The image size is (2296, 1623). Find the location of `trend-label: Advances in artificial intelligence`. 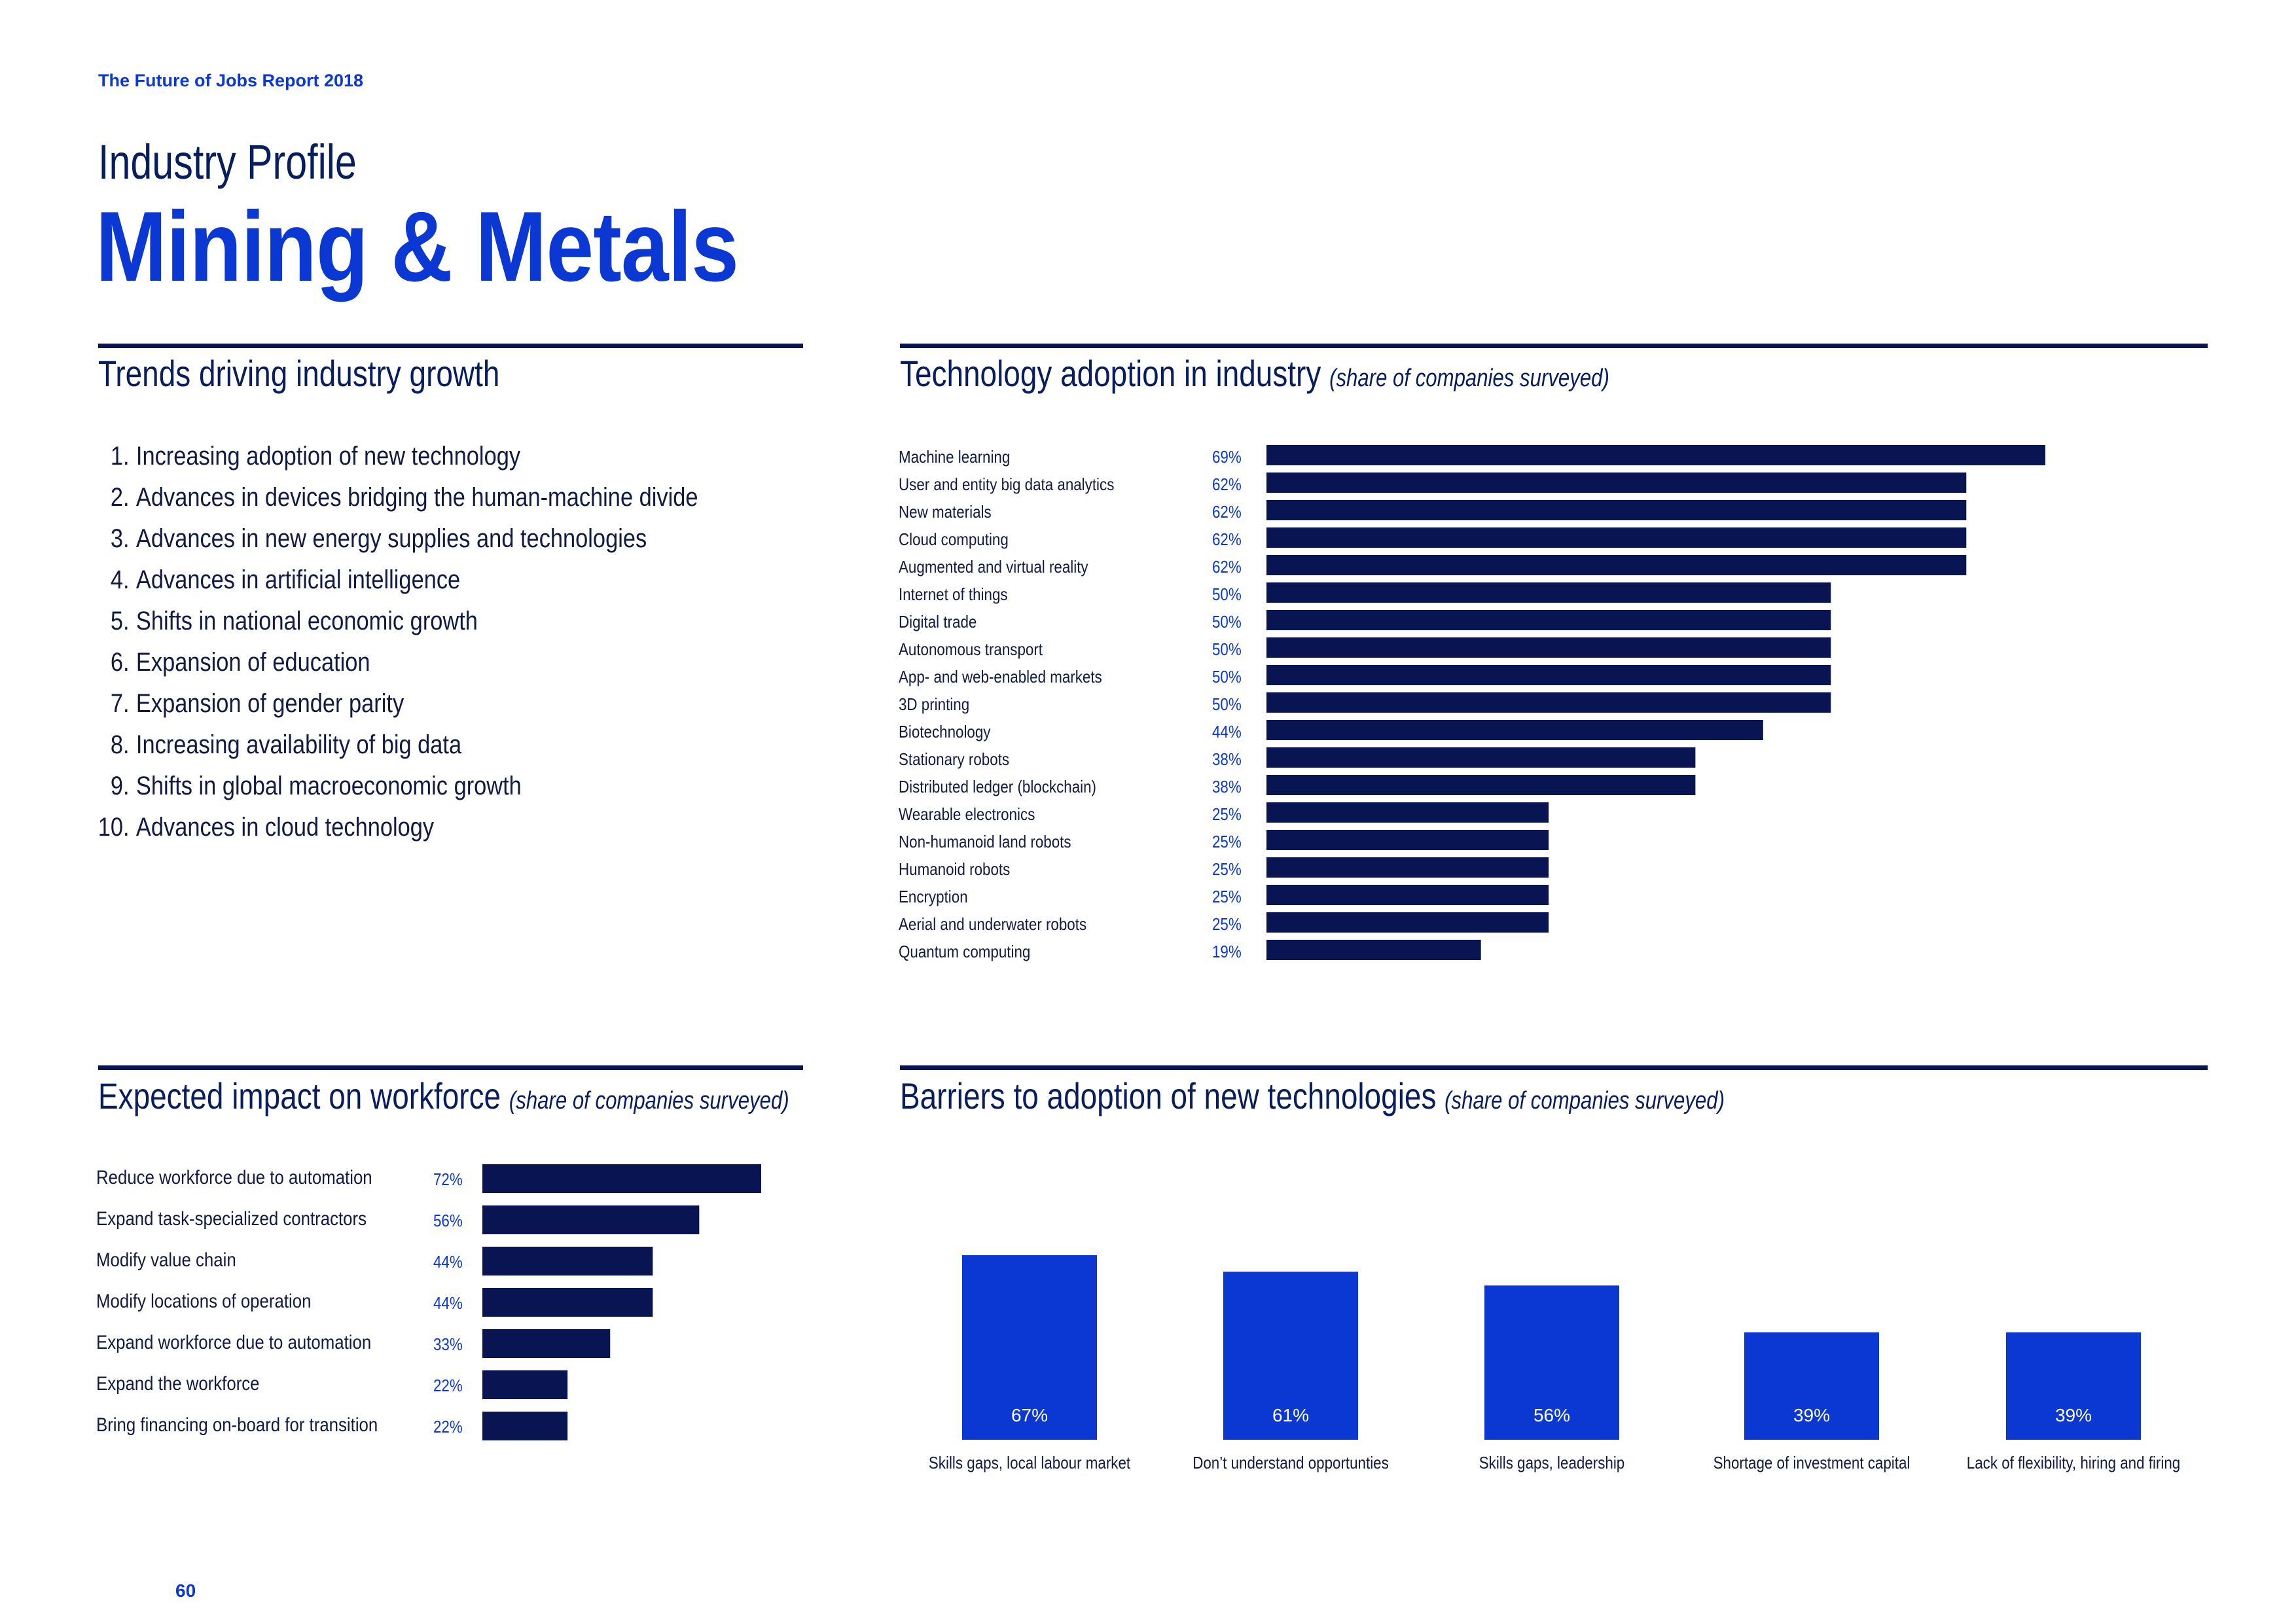

trend-label: Advances in artificial intelligence is located at coordinates (298, 579).